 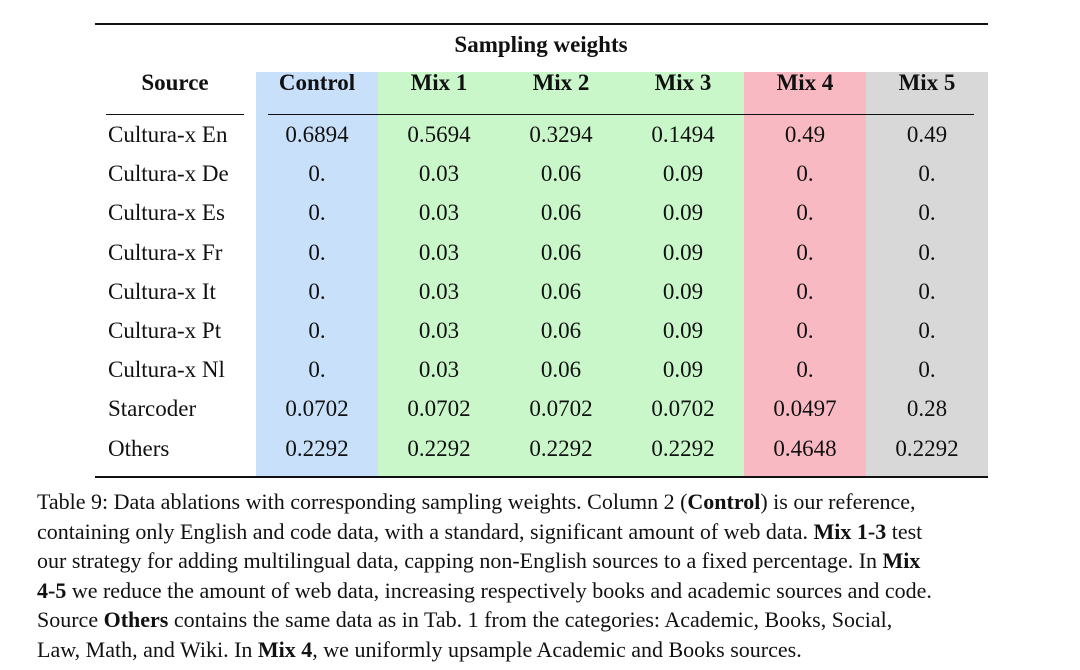 I want to click on caption-bold-text: Mix 1-3, so click(x=850, y=531).